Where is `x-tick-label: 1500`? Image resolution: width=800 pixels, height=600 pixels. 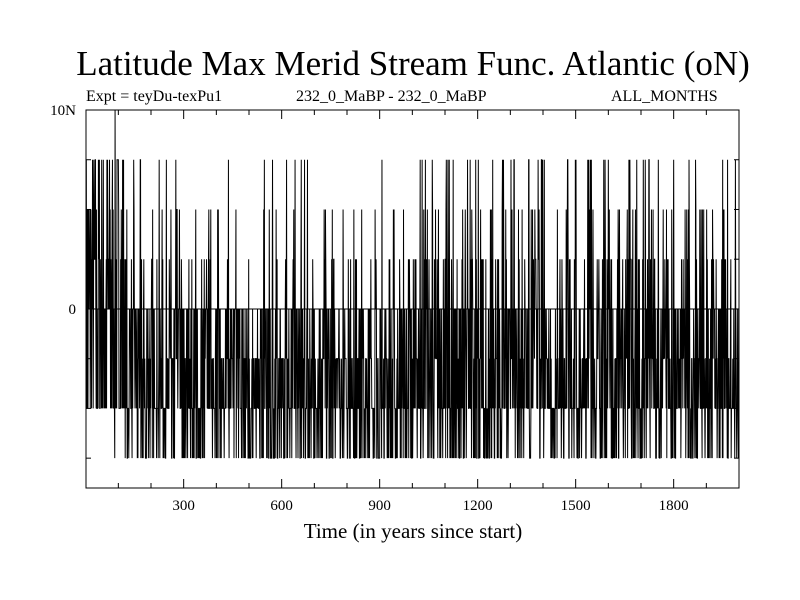
x-tick-label: 1500 is located at coordinates (576, 506).